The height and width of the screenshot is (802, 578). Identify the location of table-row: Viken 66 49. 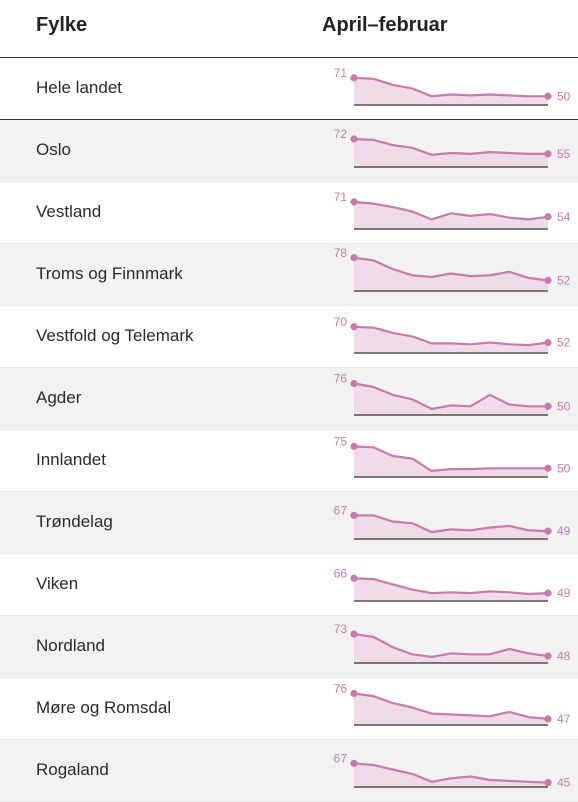
(289, 585).